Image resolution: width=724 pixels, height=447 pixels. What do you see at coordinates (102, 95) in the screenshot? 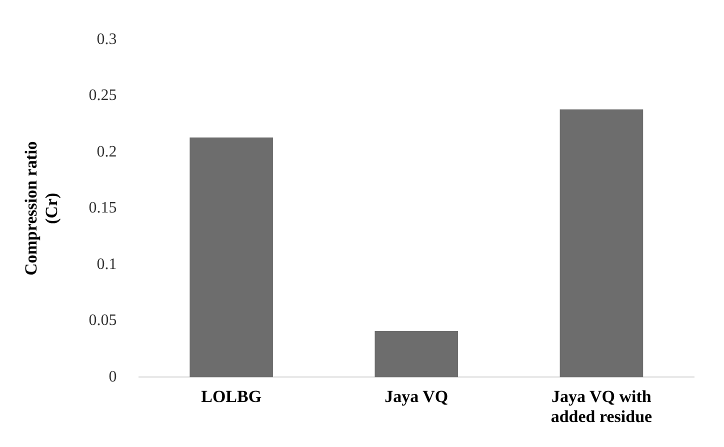
I see `y-tick-label: 0.25` at bounding box center [102, 95].